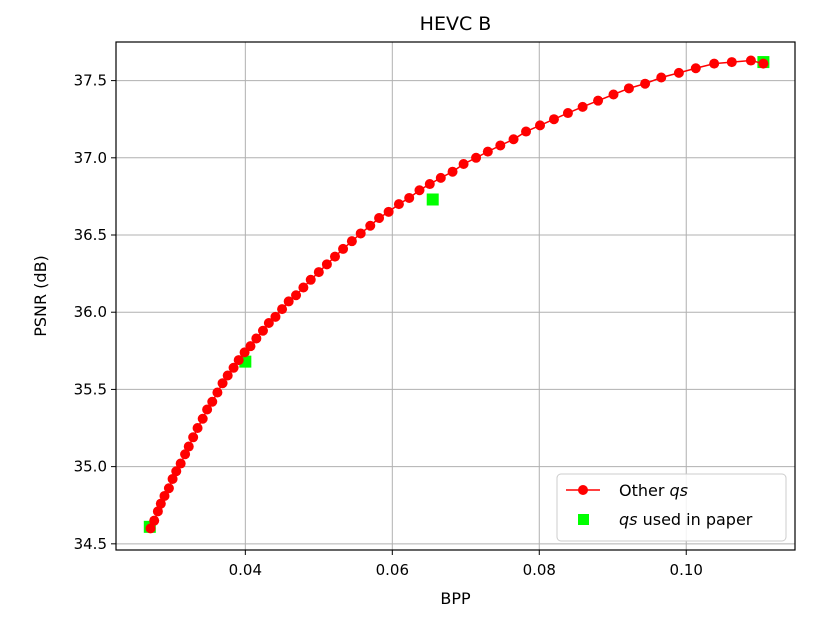  I want to click on y-axis-ticks: 34.5 35.0 35.5 36.0 36.5 37.0 37.5, so click(95, 312).